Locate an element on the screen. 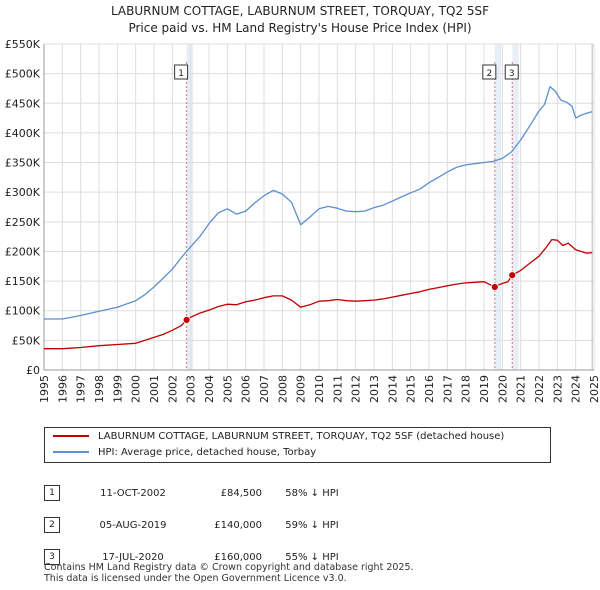  table-row: 3 17-JUL-2020 £160,000 55% ↓ HPI is located at coordinates (203, 557).